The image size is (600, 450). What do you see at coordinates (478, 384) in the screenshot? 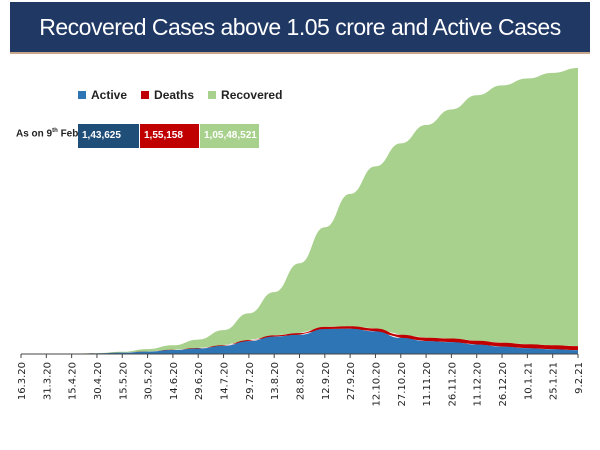
I see `x-tick-label: 11.12.20` at bounding box center [478, 384].